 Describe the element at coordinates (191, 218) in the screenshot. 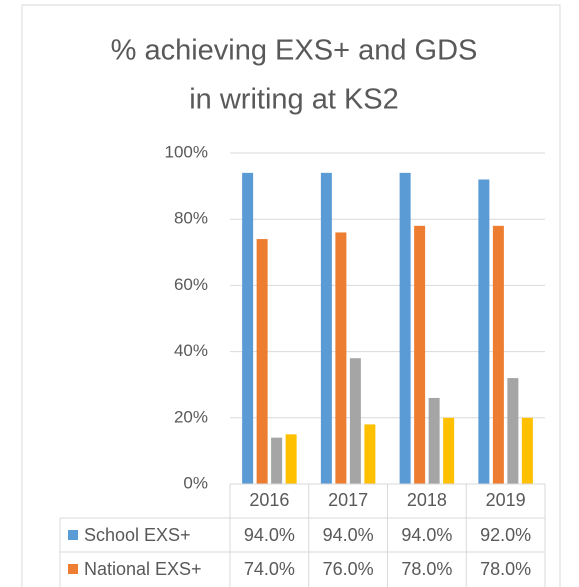

I see `y-tick-label: 80%` at that location.